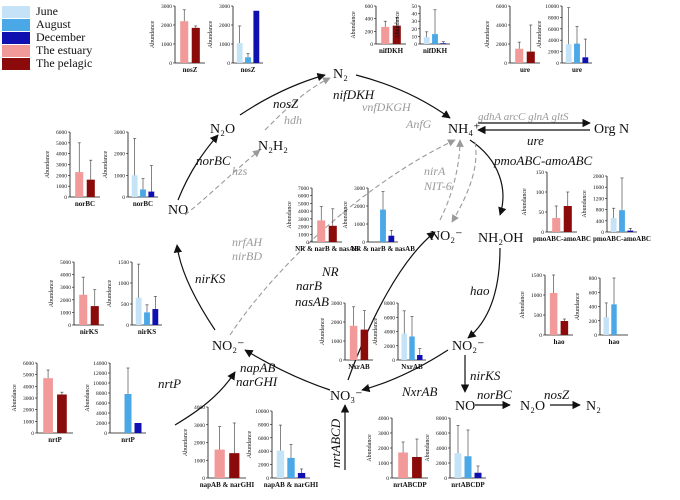 Image resolution: width=680 pixels, height=500 pixels. What do you see at coordinates (468, 346) in the screenshot?
I see `compound-no2-right: NO₂⁻` at bounding box center [468, 346].